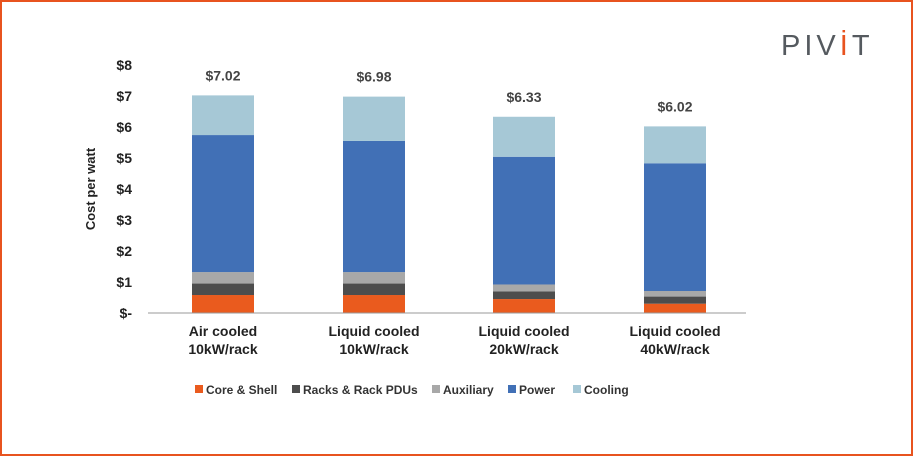 The height and width of the screenshot is (456, 913). I want to click on bar-total-label: $6.33, so click(523, 97).